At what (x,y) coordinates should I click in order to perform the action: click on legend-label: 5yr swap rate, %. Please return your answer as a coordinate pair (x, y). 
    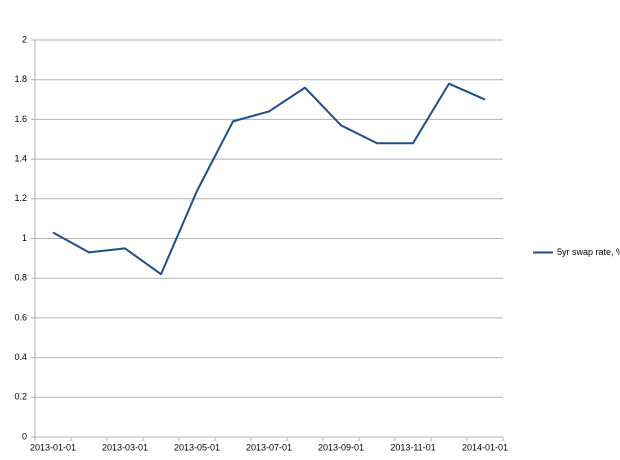
    Looking at the image, I should click on (588, 252).